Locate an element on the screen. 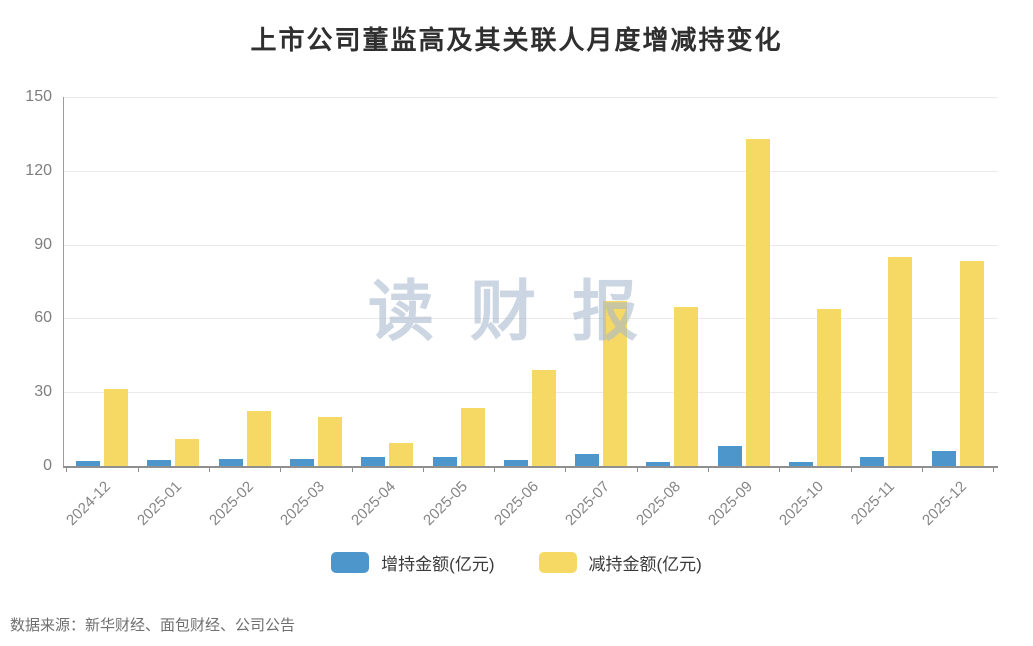  data-source-note: 数据来源：新华财经、面包财经、公司公告 is located at coordinates (153, 625).